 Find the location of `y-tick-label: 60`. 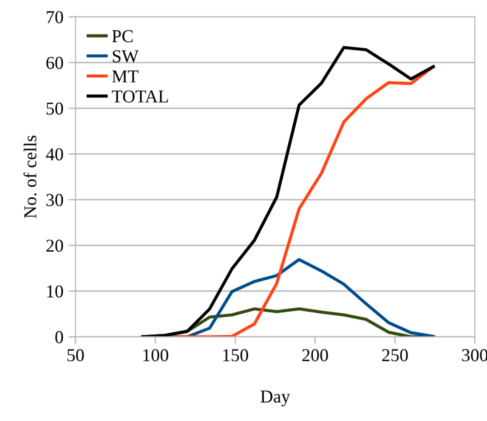

y-tick-label: 60 is located at coordinates (54, 62).